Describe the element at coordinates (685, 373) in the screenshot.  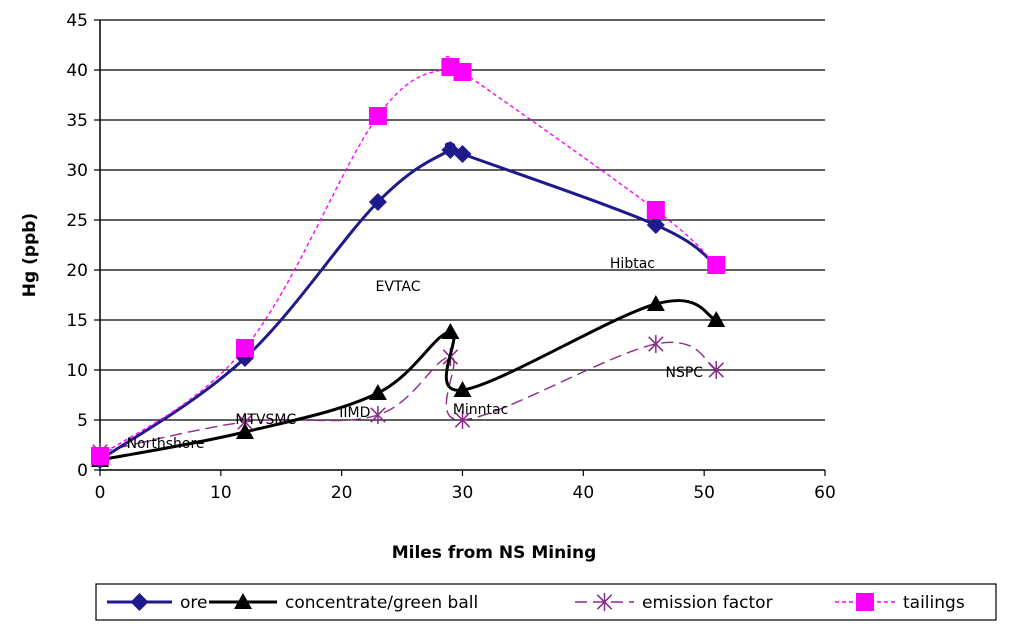
I see `annotation-label: NSPC` at that location.